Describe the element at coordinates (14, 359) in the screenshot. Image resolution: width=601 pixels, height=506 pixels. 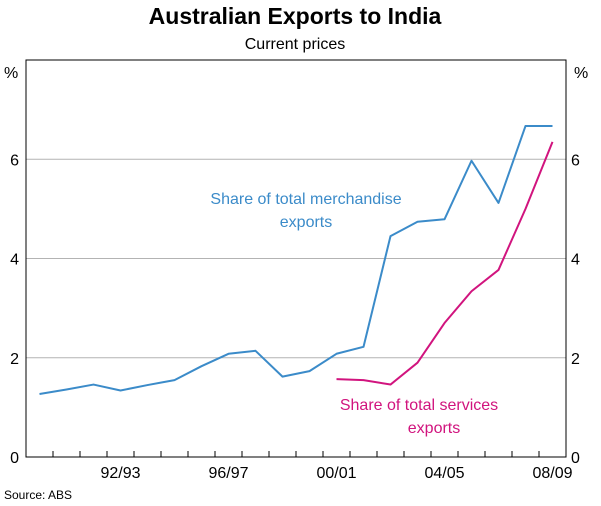
I see `y-tick-label-left-2: 2` at that location.